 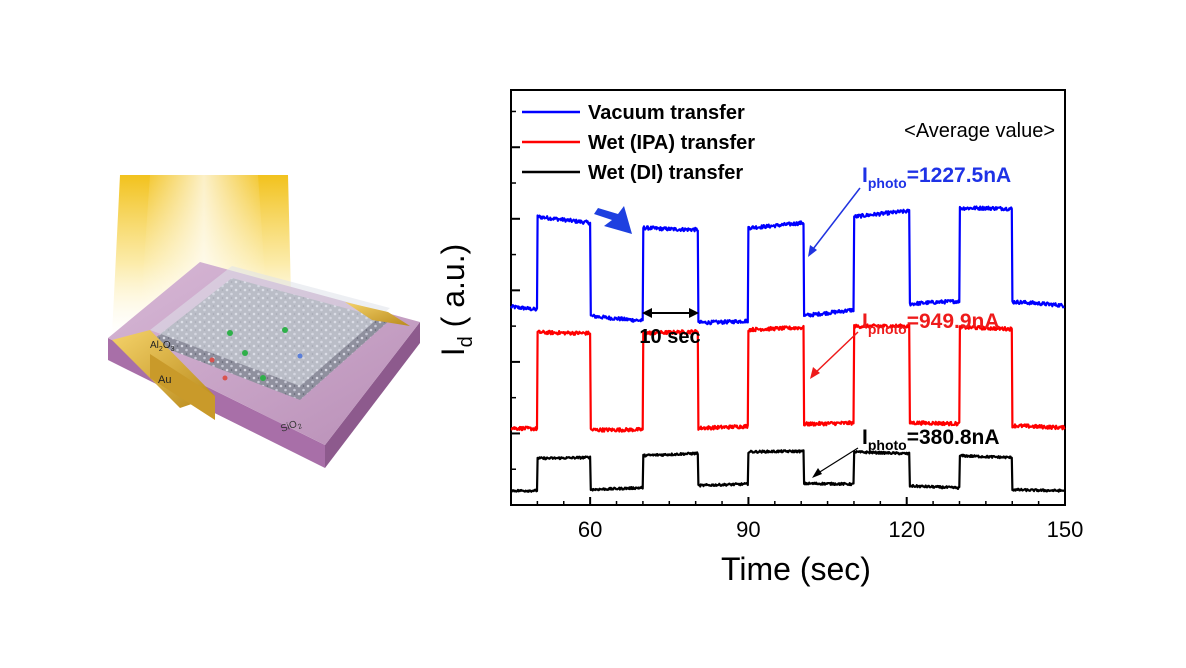 I want to click on y-axis-label: Id ( a.u.), so click(x=456, y=300).